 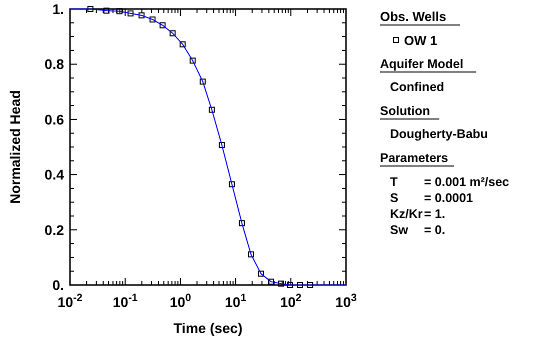 What do you see at coordinates (54, 174) in the screenshot?
I see `y-tick-label: 0.4` at bounding box center [54, 174].